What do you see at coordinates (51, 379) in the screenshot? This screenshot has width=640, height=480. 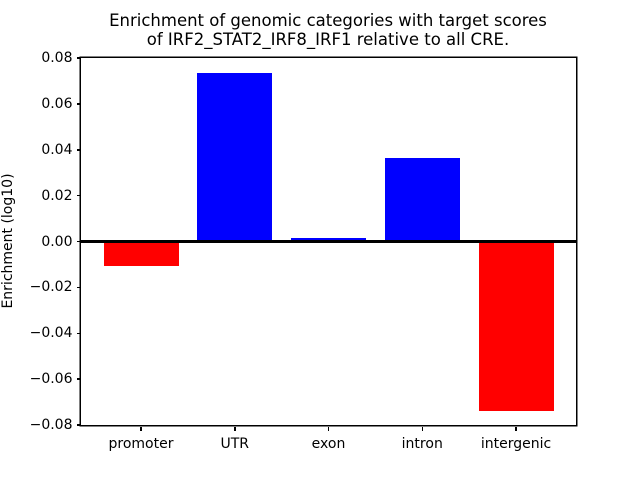 I see `y-tick-label: −0.06` at bounding box center [51, 379].